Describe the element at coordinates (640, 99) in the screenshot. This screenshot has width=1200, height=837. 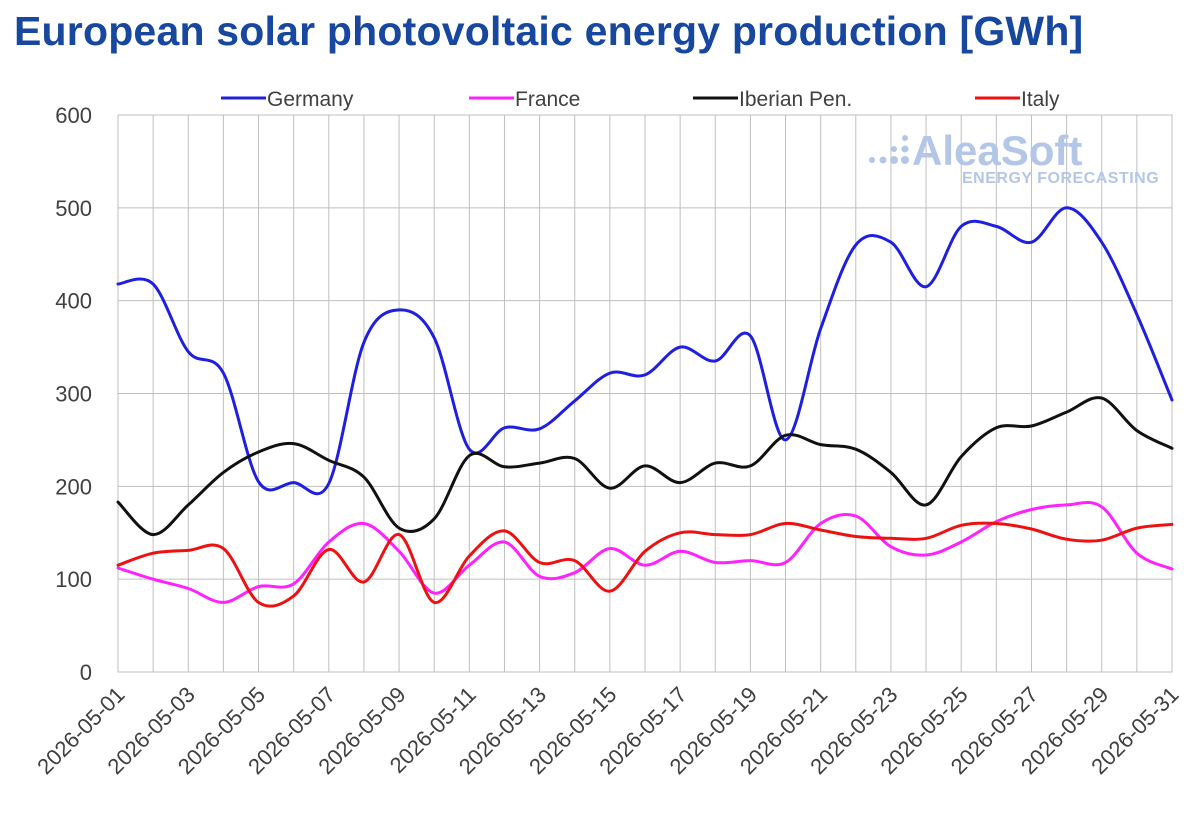
I see `legend: Germany France Iberian Pen. Italy` at that location.